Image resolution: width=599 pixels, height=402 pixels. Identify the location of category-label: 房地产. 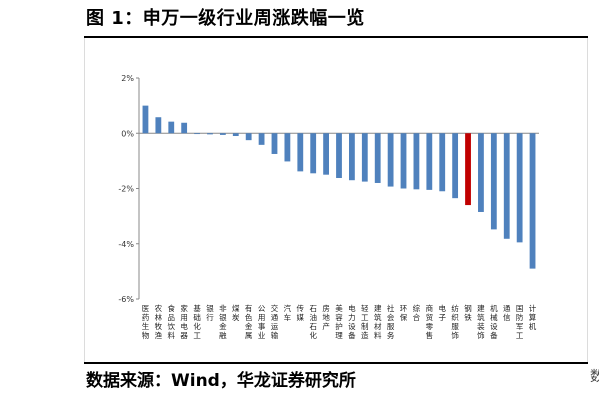
(326, 317).